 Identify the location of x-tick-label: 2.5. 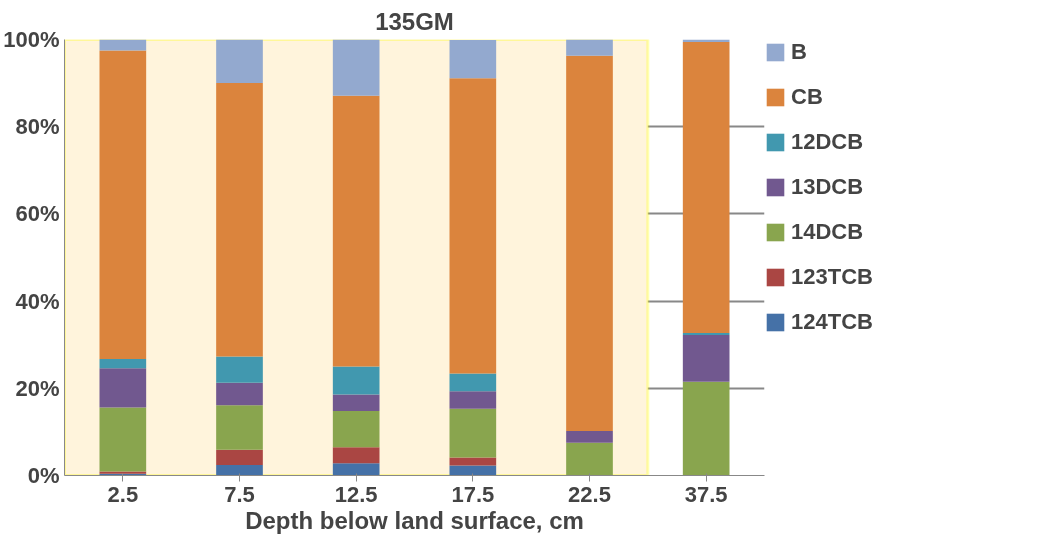
(123, 494).